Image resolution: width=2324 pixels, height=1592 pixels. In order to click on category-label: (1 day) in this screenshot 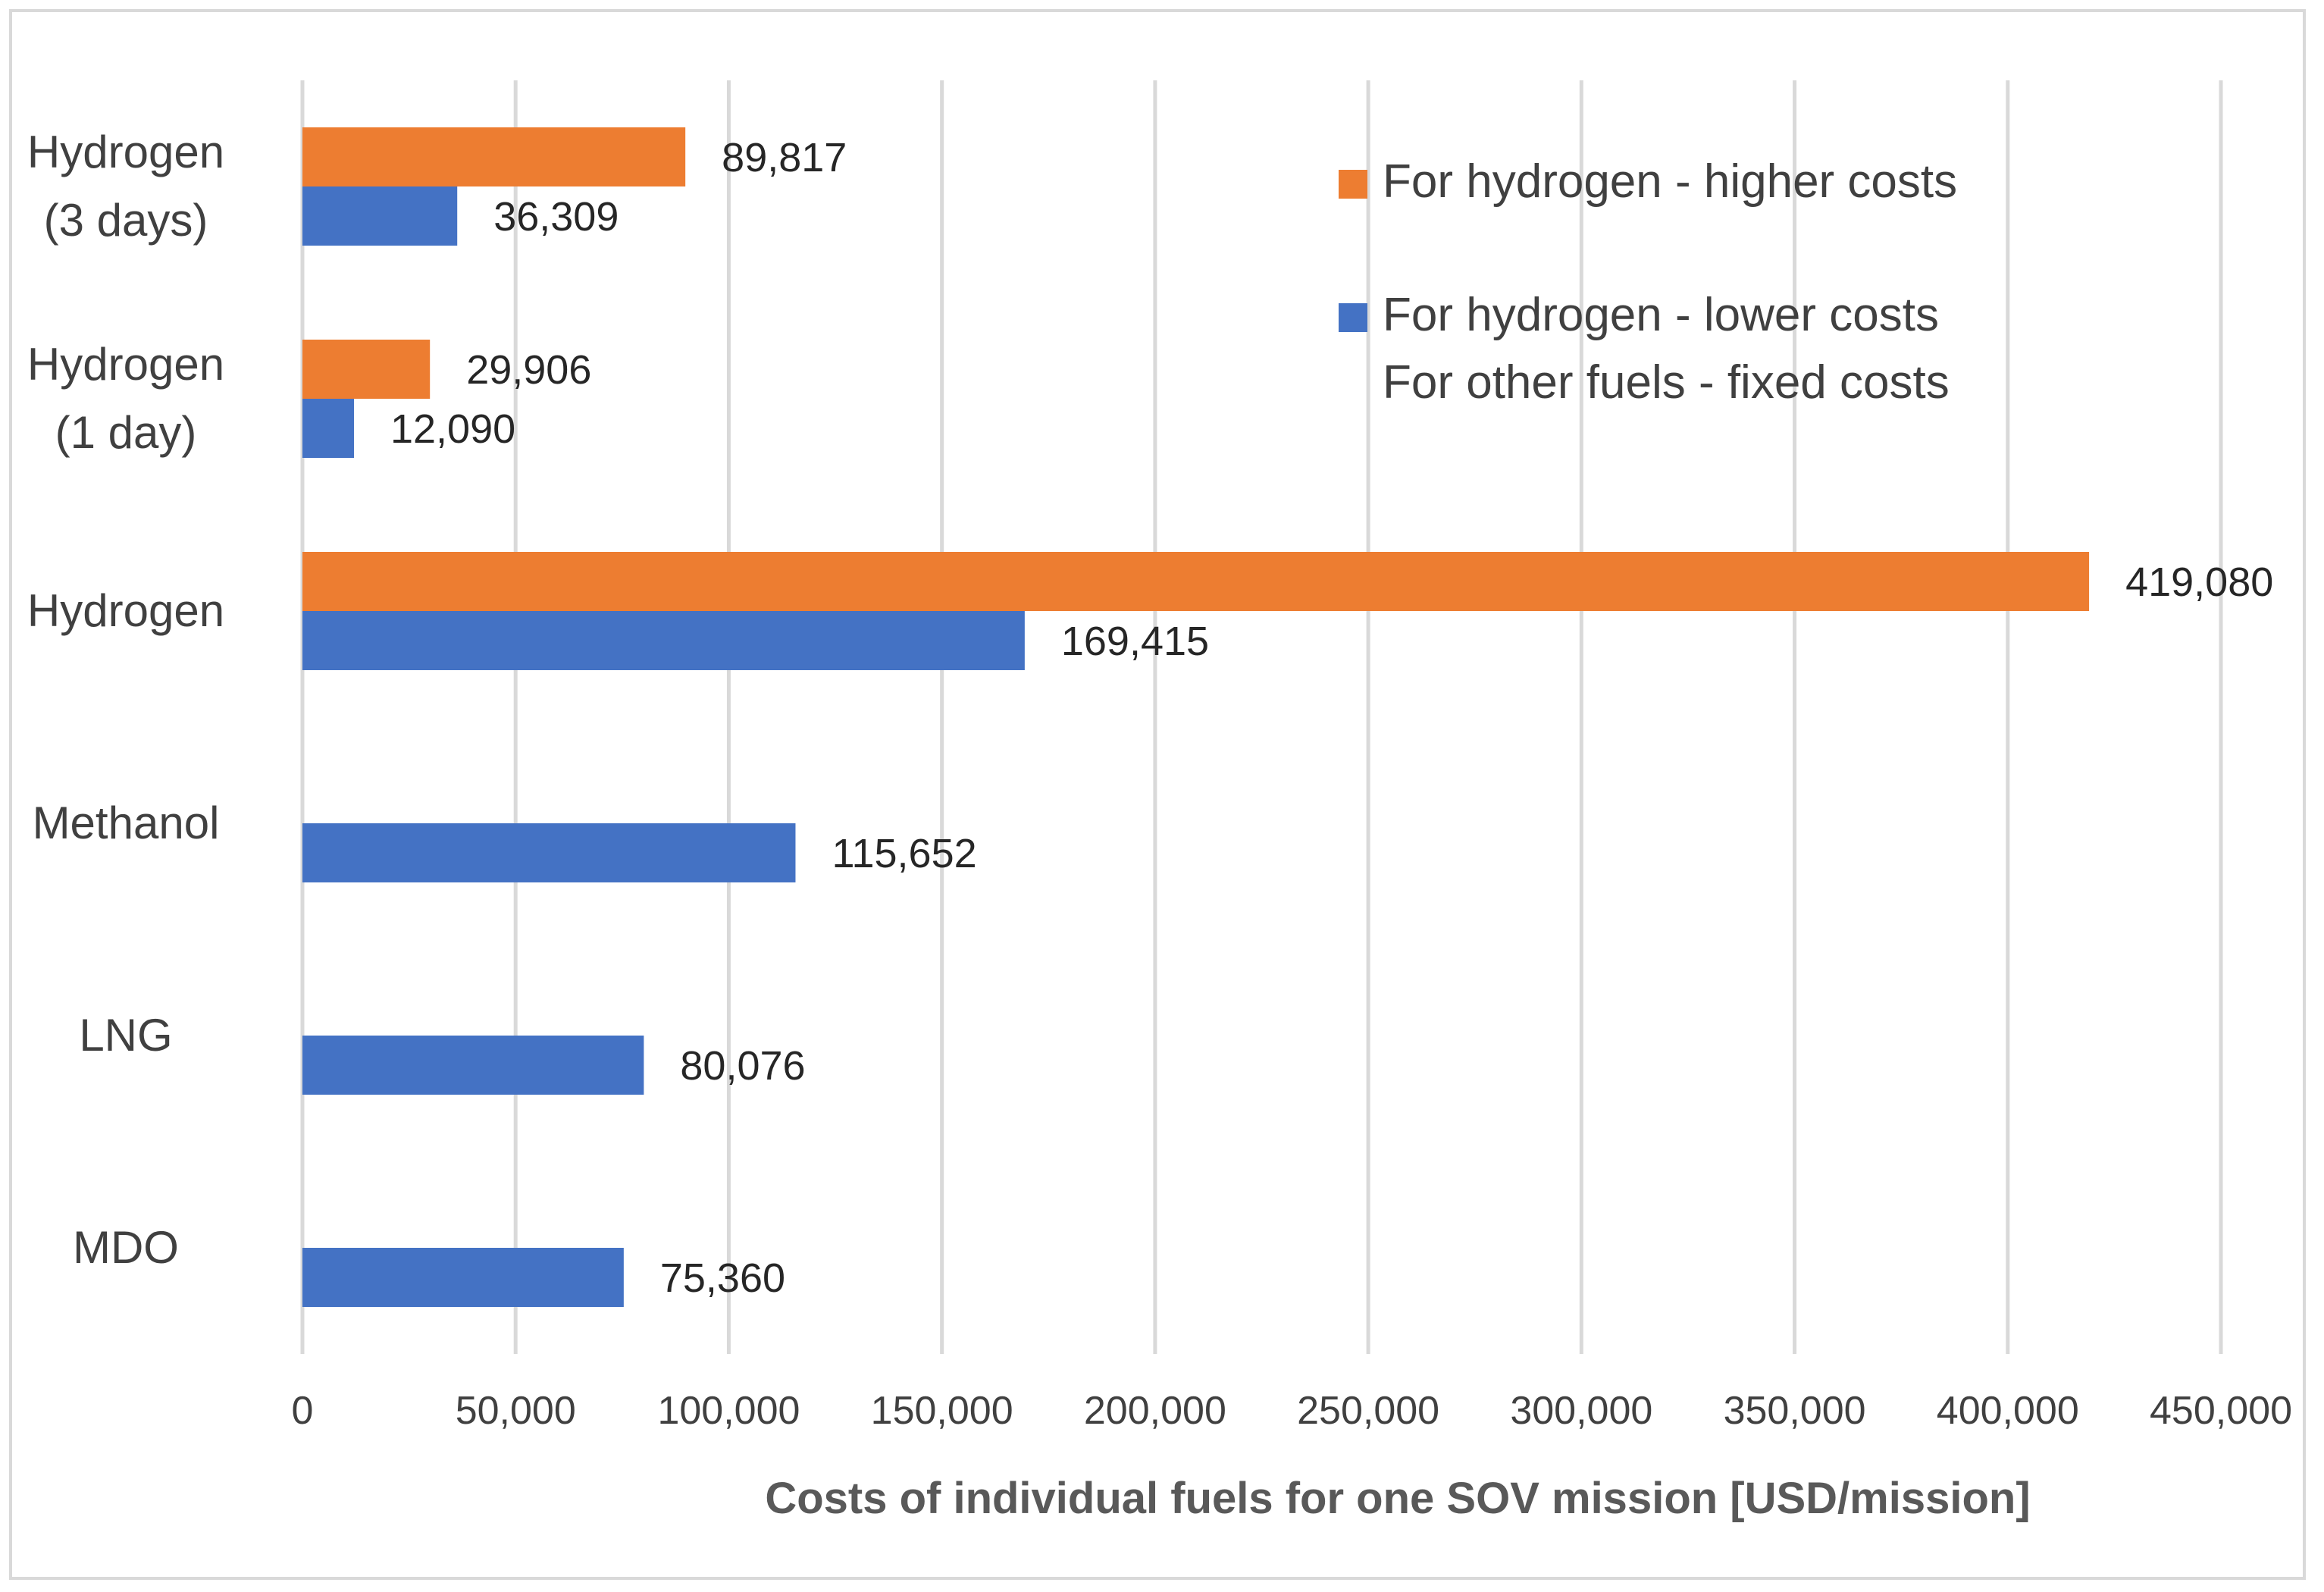, I will do `click(126, 432)`.